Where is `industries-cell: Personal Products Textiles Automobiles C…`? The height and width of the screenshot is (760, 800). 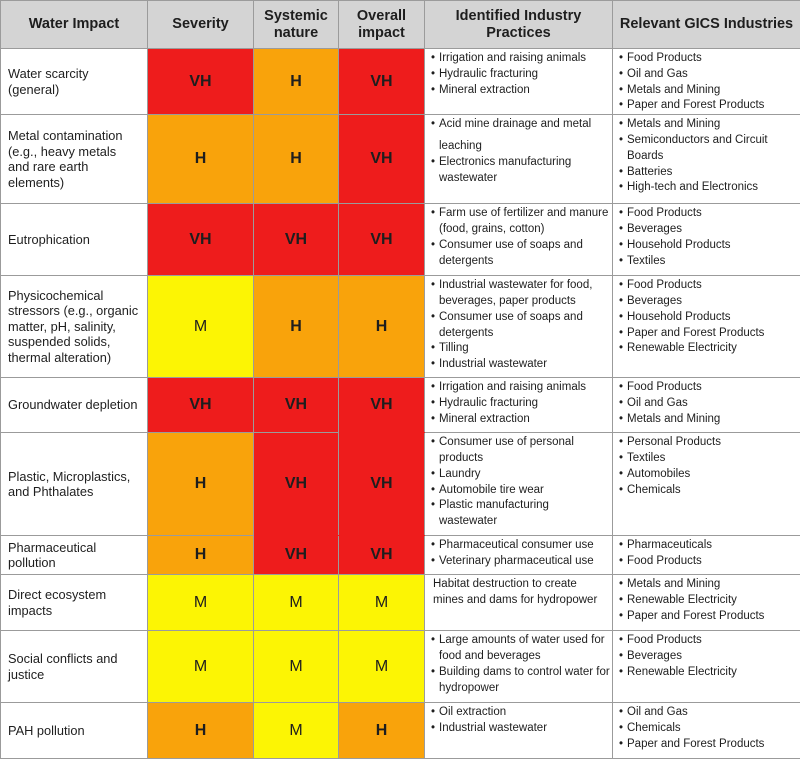
industries-cell: Personal Products Textiles Automobiles C… is located at coordinates (706, 484).